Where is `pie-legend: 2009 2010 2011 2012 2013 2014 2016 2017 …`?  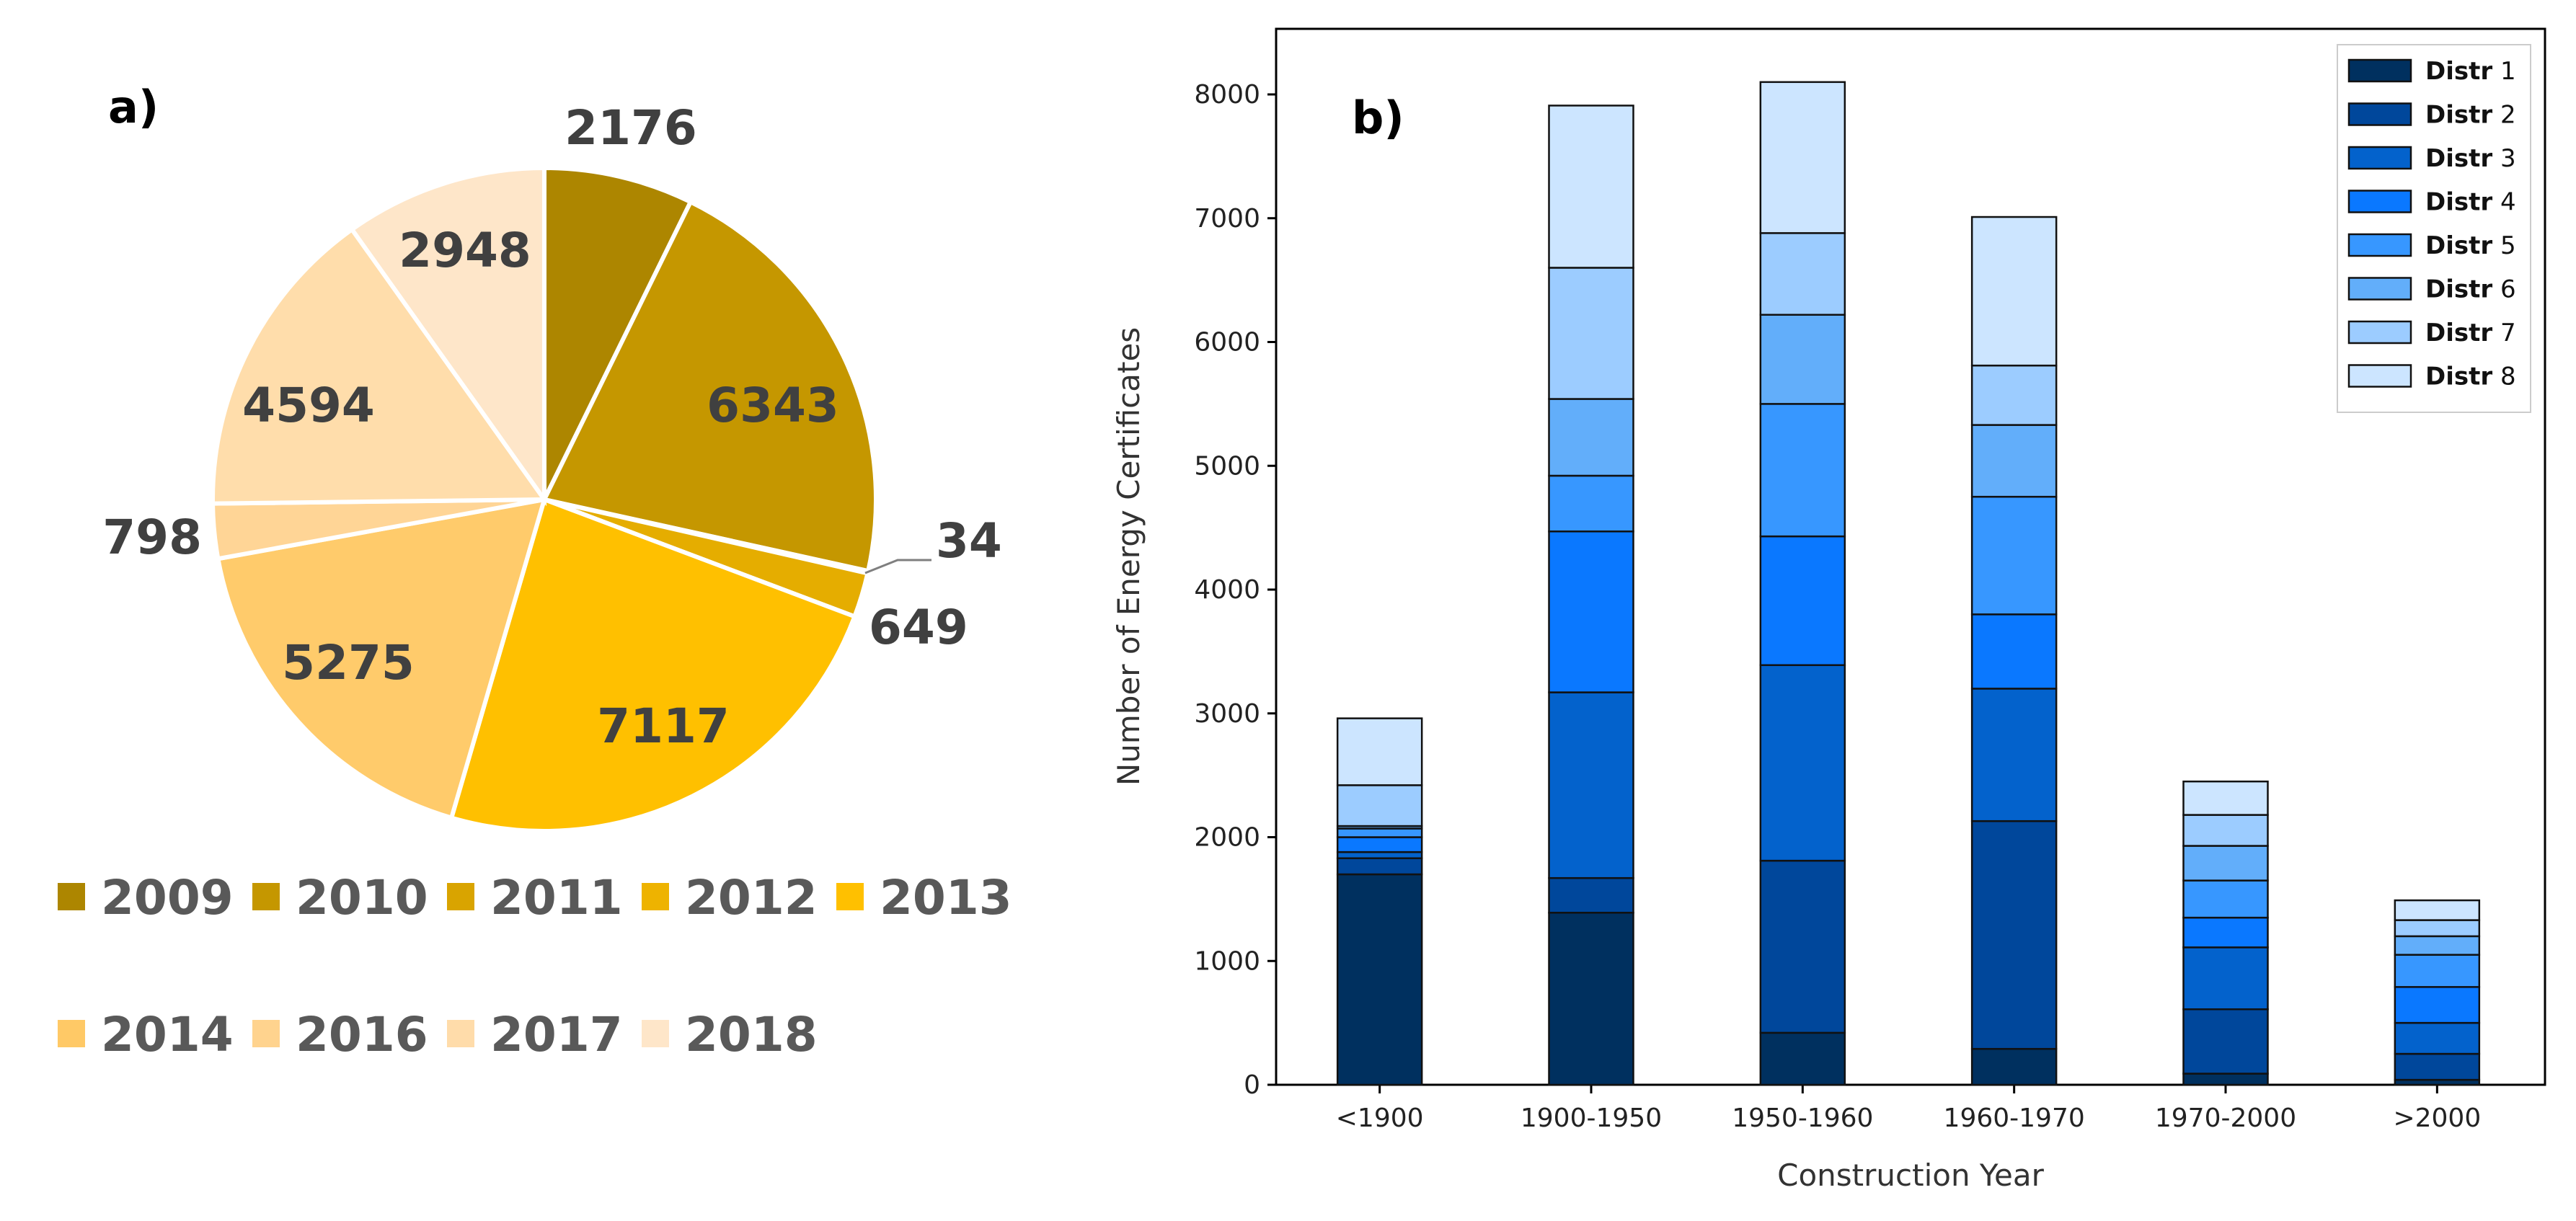 pie-legend: 2009 2010 2011 2012 2013 2014 2016 2017 … is located at coordinates (535, 966).